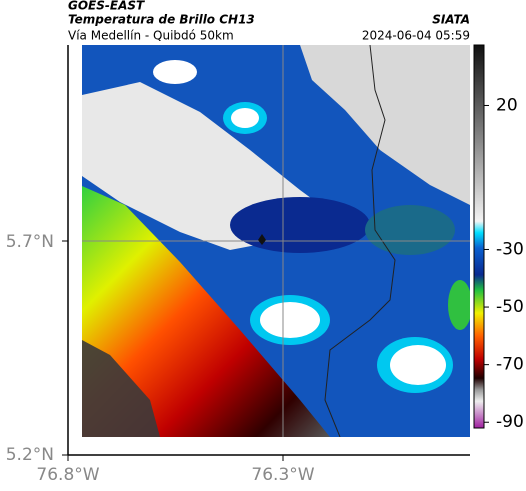  I want to click on colorbar, so click(479, 236).